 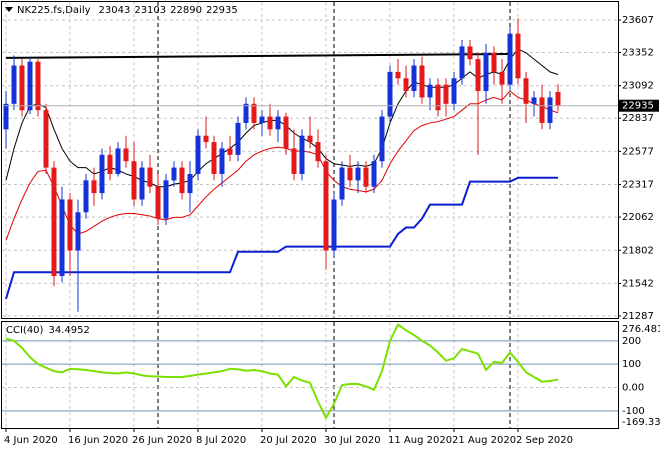 I want to click on y-tick-label: 23607, so click(x=638, y=20).